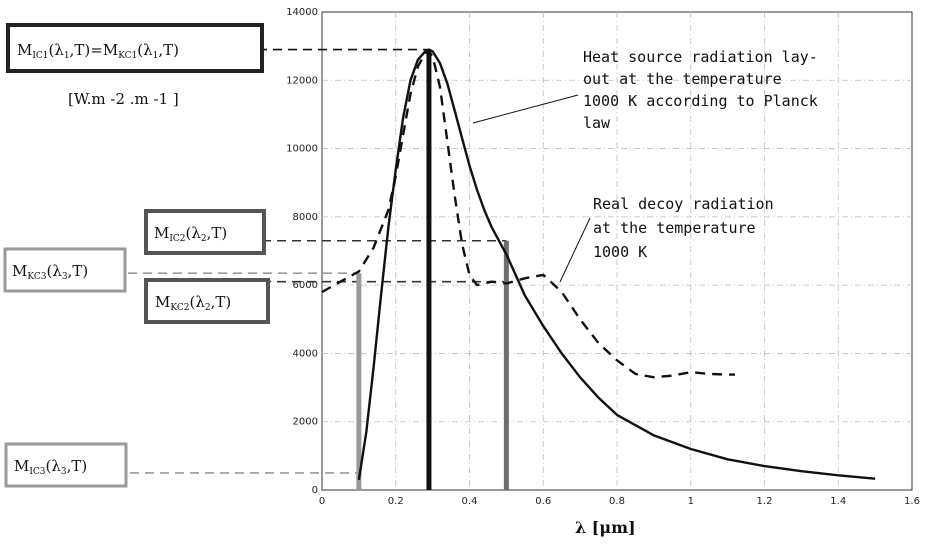  What do you see at coordinates (575, 250) in the screenshot?
I see `decoy-pointer-line` at bounding box center [575, 250].